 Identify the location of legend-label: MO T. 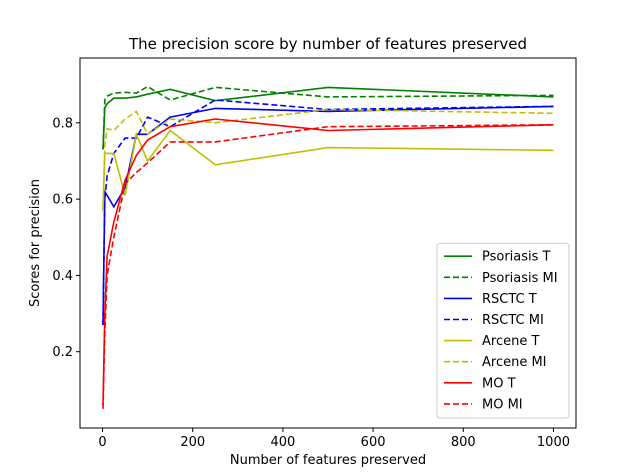
(499, 383).